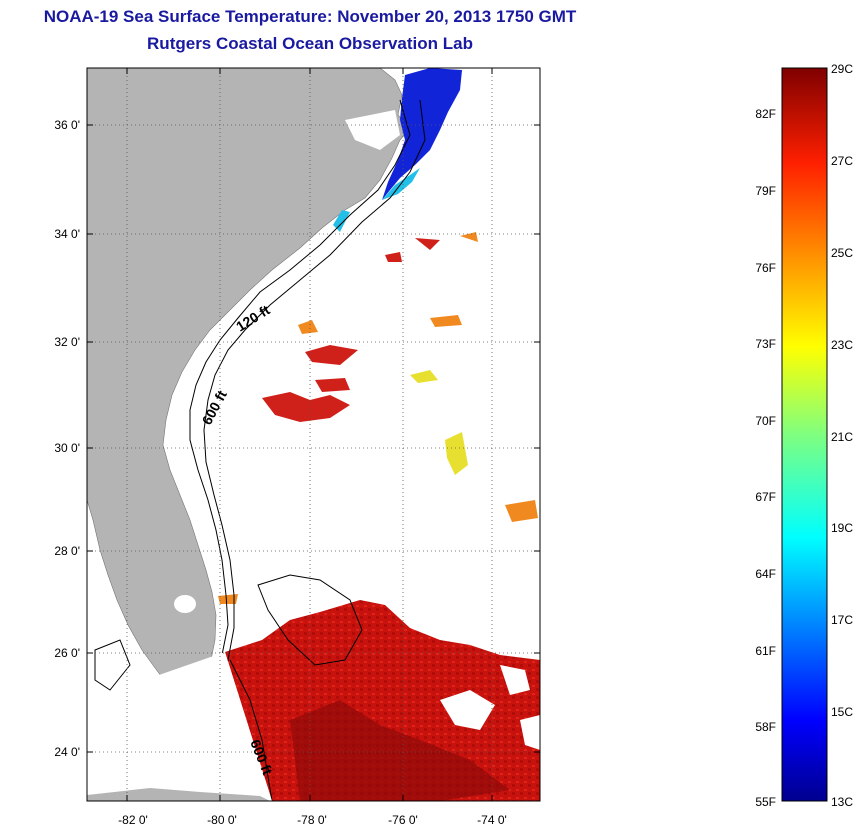 The image size is (864, 832). Describe the element at coordinates (179, 726) in the screenshot. I see `nodata-swath-wedge` at that location.